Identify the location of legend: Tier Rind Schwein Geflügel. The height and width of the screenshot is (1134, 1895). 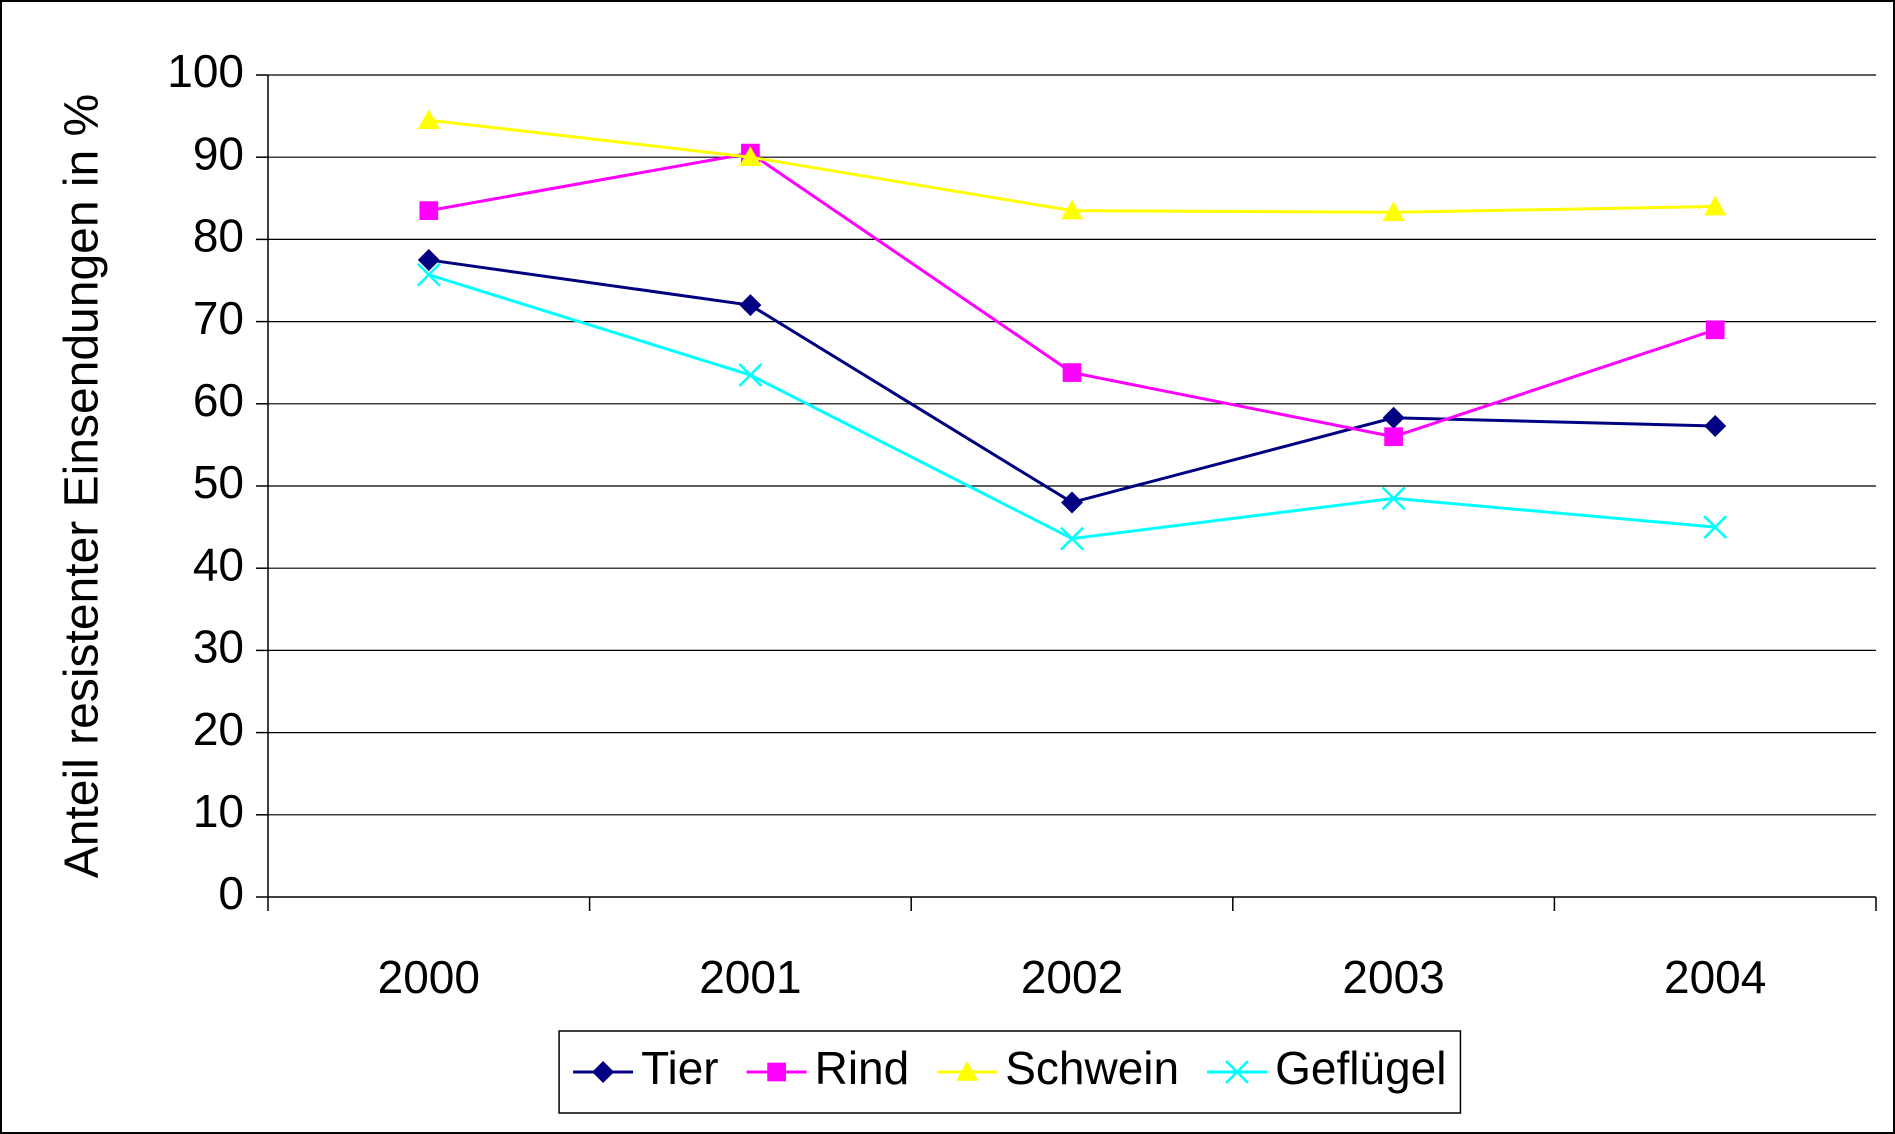
(1010, 1072).